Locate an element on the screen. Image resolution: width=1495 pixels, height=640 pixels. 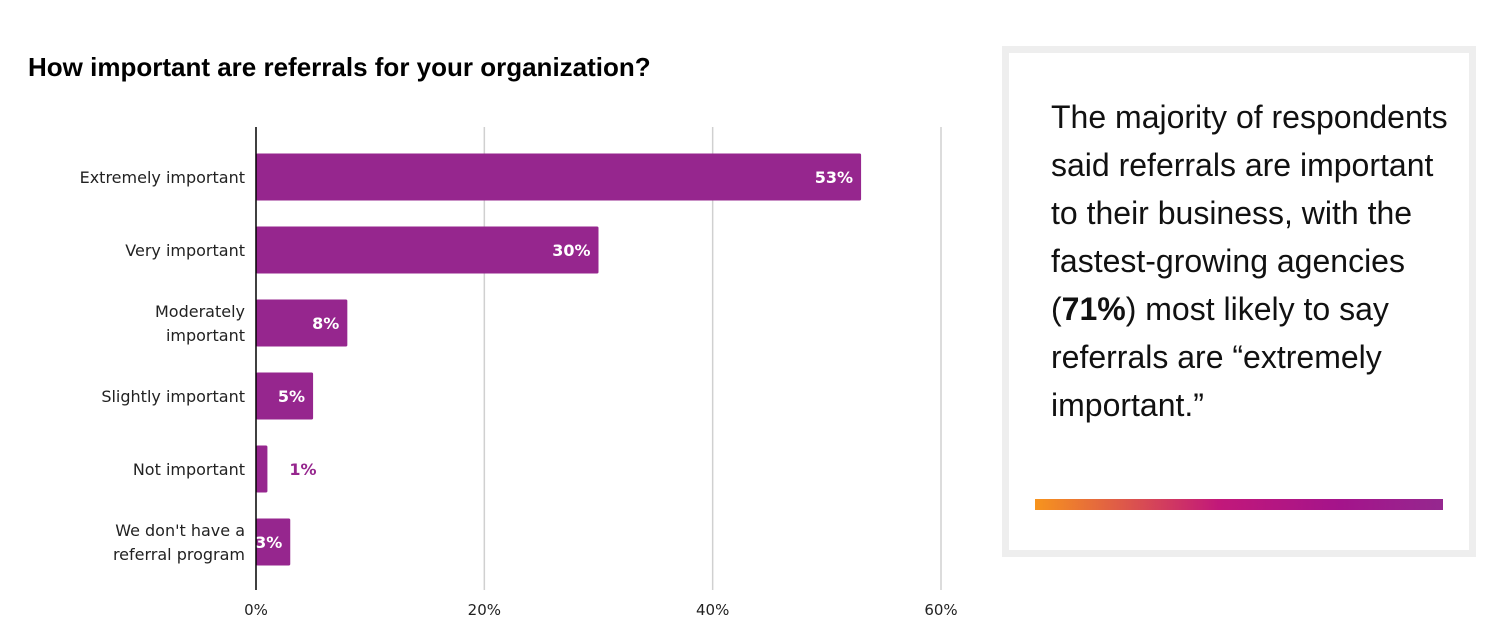
x-tick-label: 0% is located at coordinates (256, 610).